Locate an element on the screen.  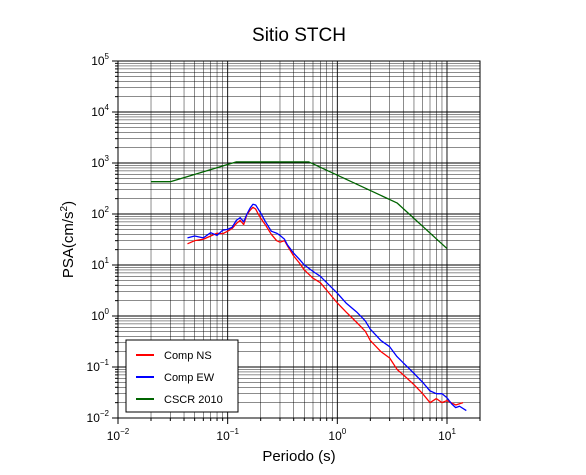
y-axis-label-superscript: 2 is located at coordinates (64, 208).